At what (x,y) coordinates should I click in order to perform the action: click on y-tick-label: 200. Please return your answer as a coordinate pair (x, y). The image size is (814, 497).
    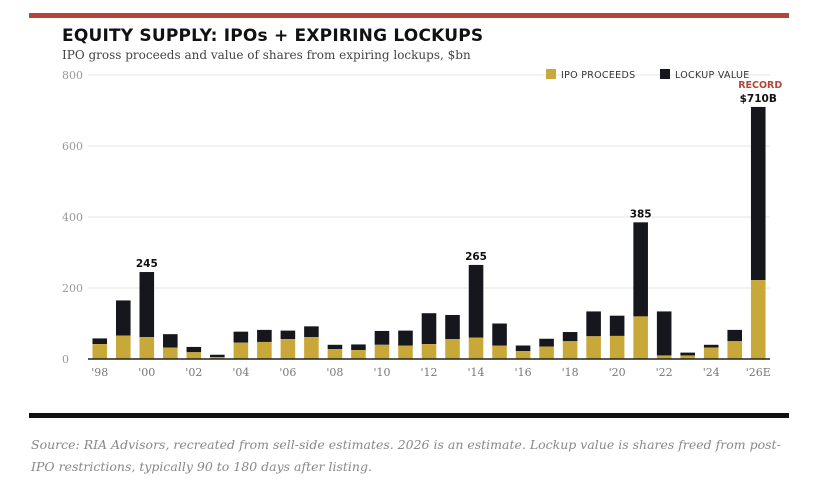
    Looking at the image, I should click on (72, 288).